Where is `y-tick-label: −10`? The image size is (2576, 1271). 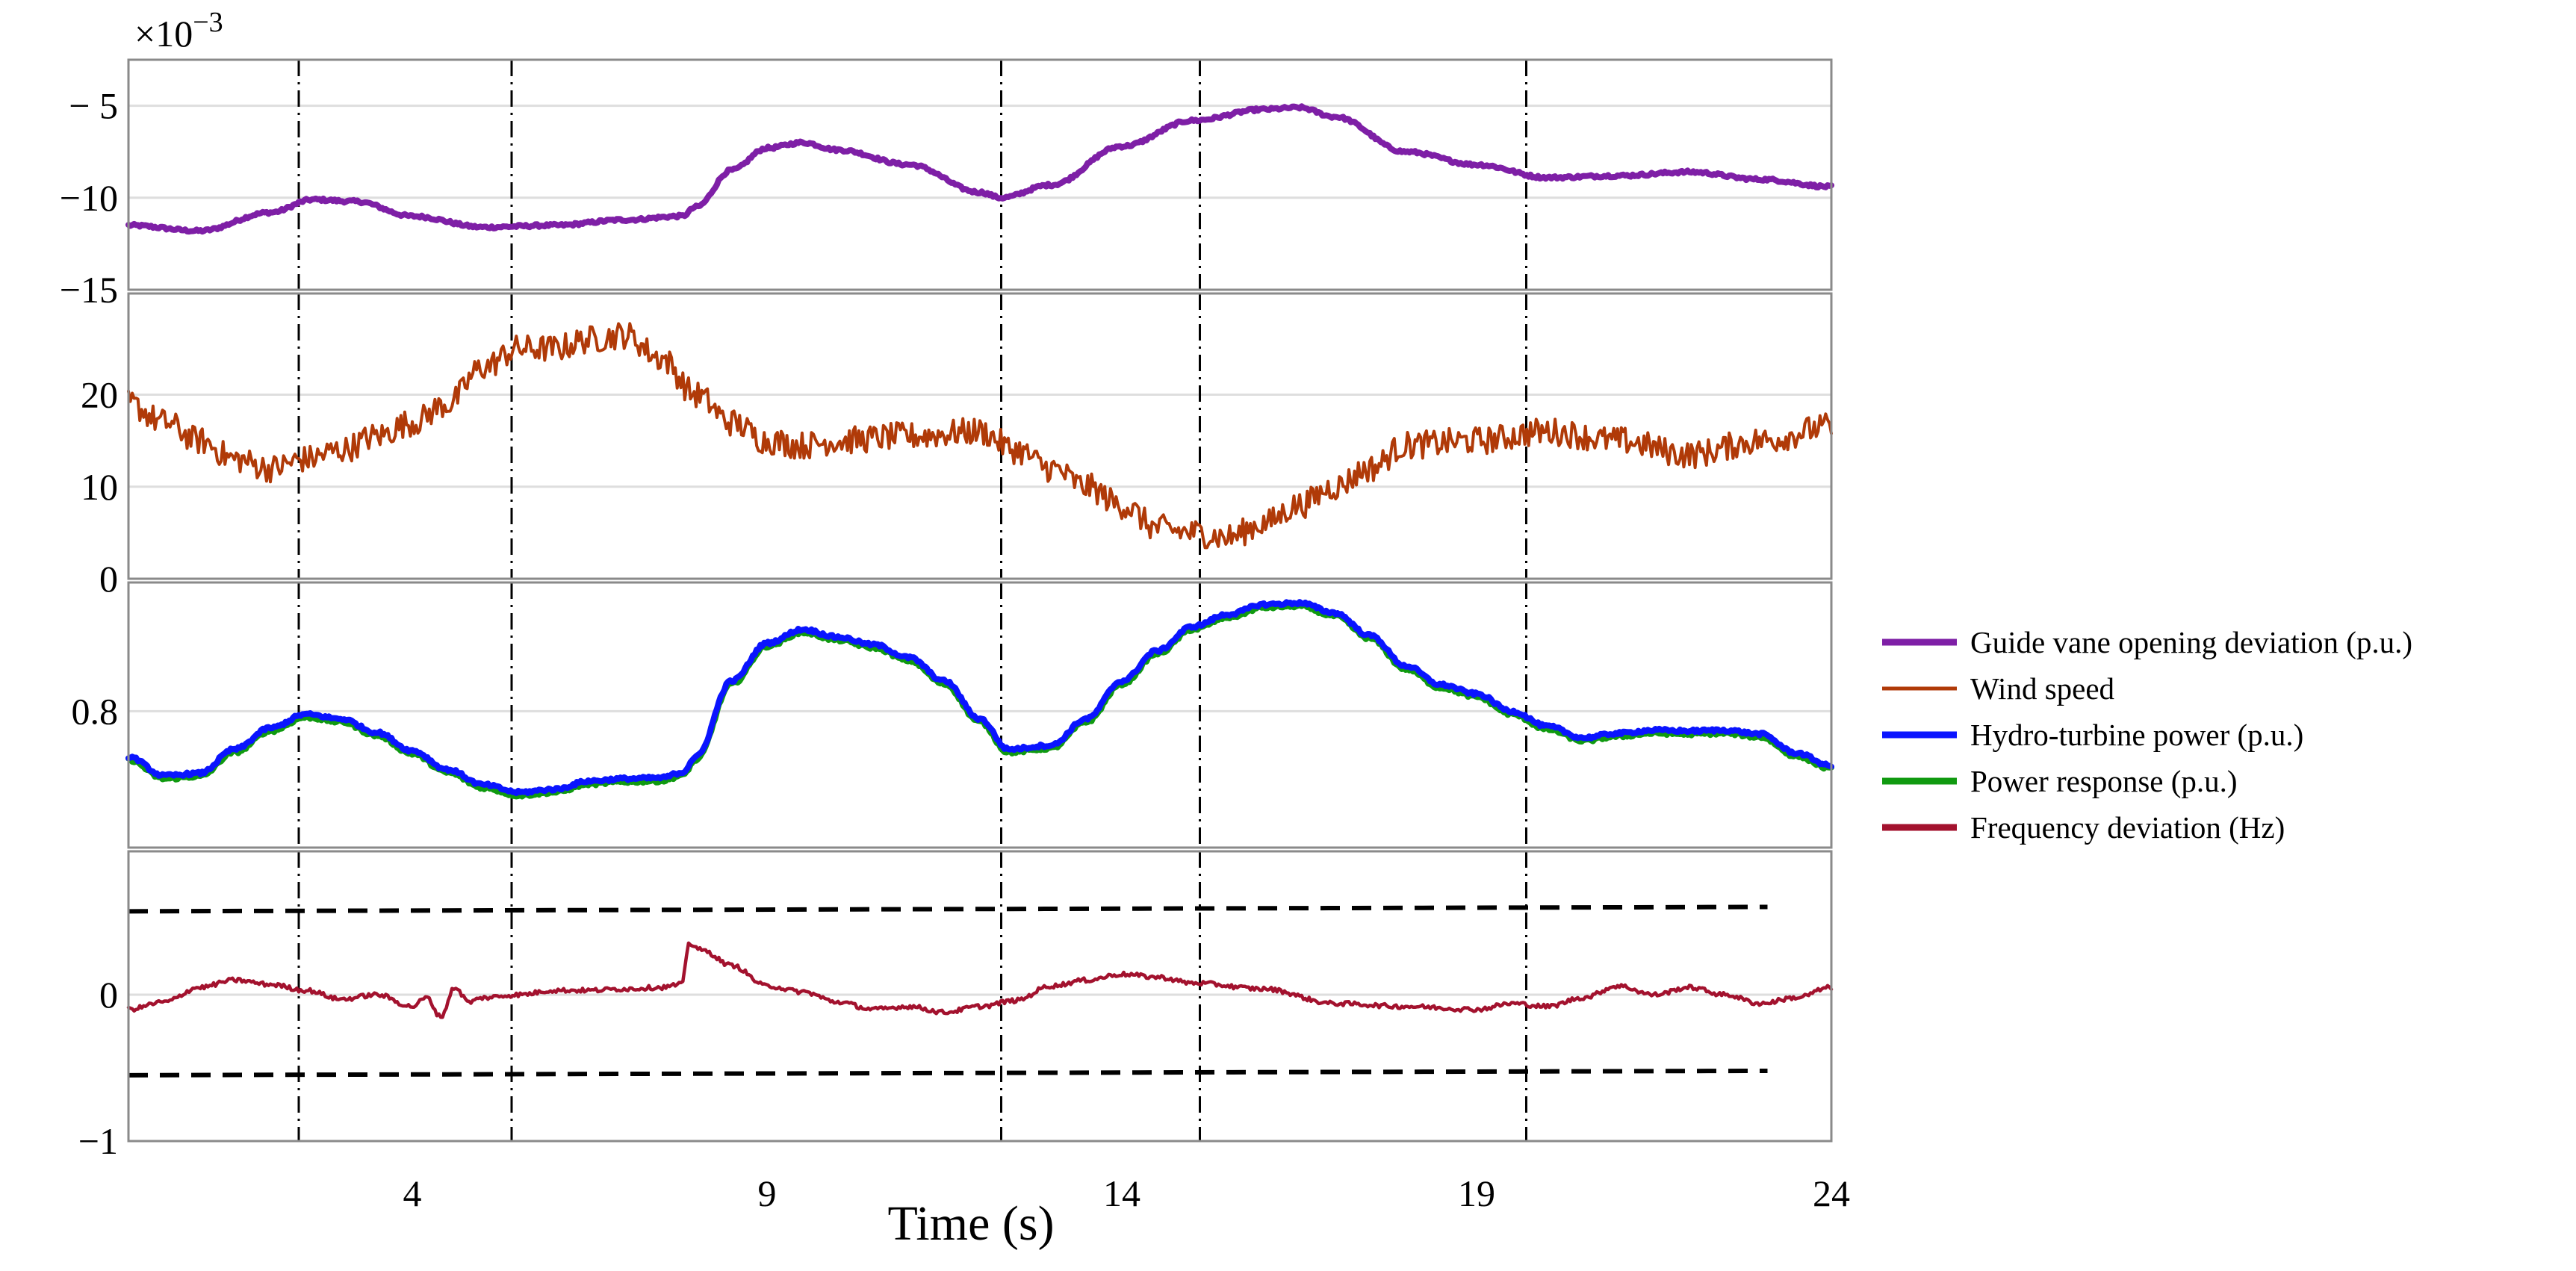 y-tick-label: −10 is located at coordinates (89, 198).